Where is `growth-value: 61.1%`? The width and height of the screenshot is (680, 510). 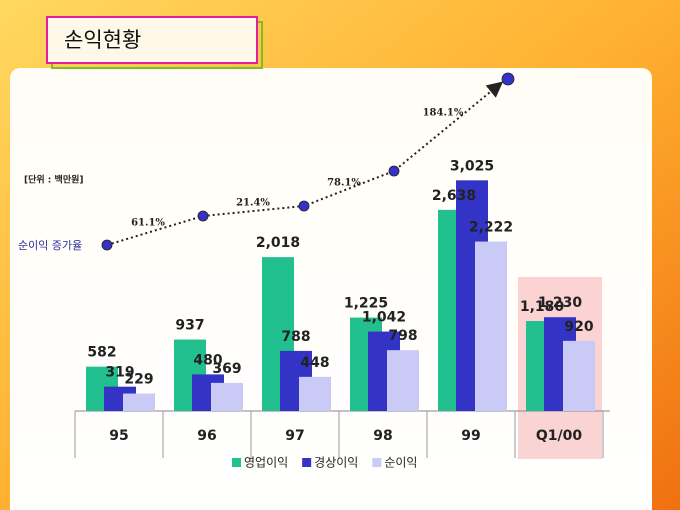 growth-value: 61.1% is located at coordinates (148, 223).